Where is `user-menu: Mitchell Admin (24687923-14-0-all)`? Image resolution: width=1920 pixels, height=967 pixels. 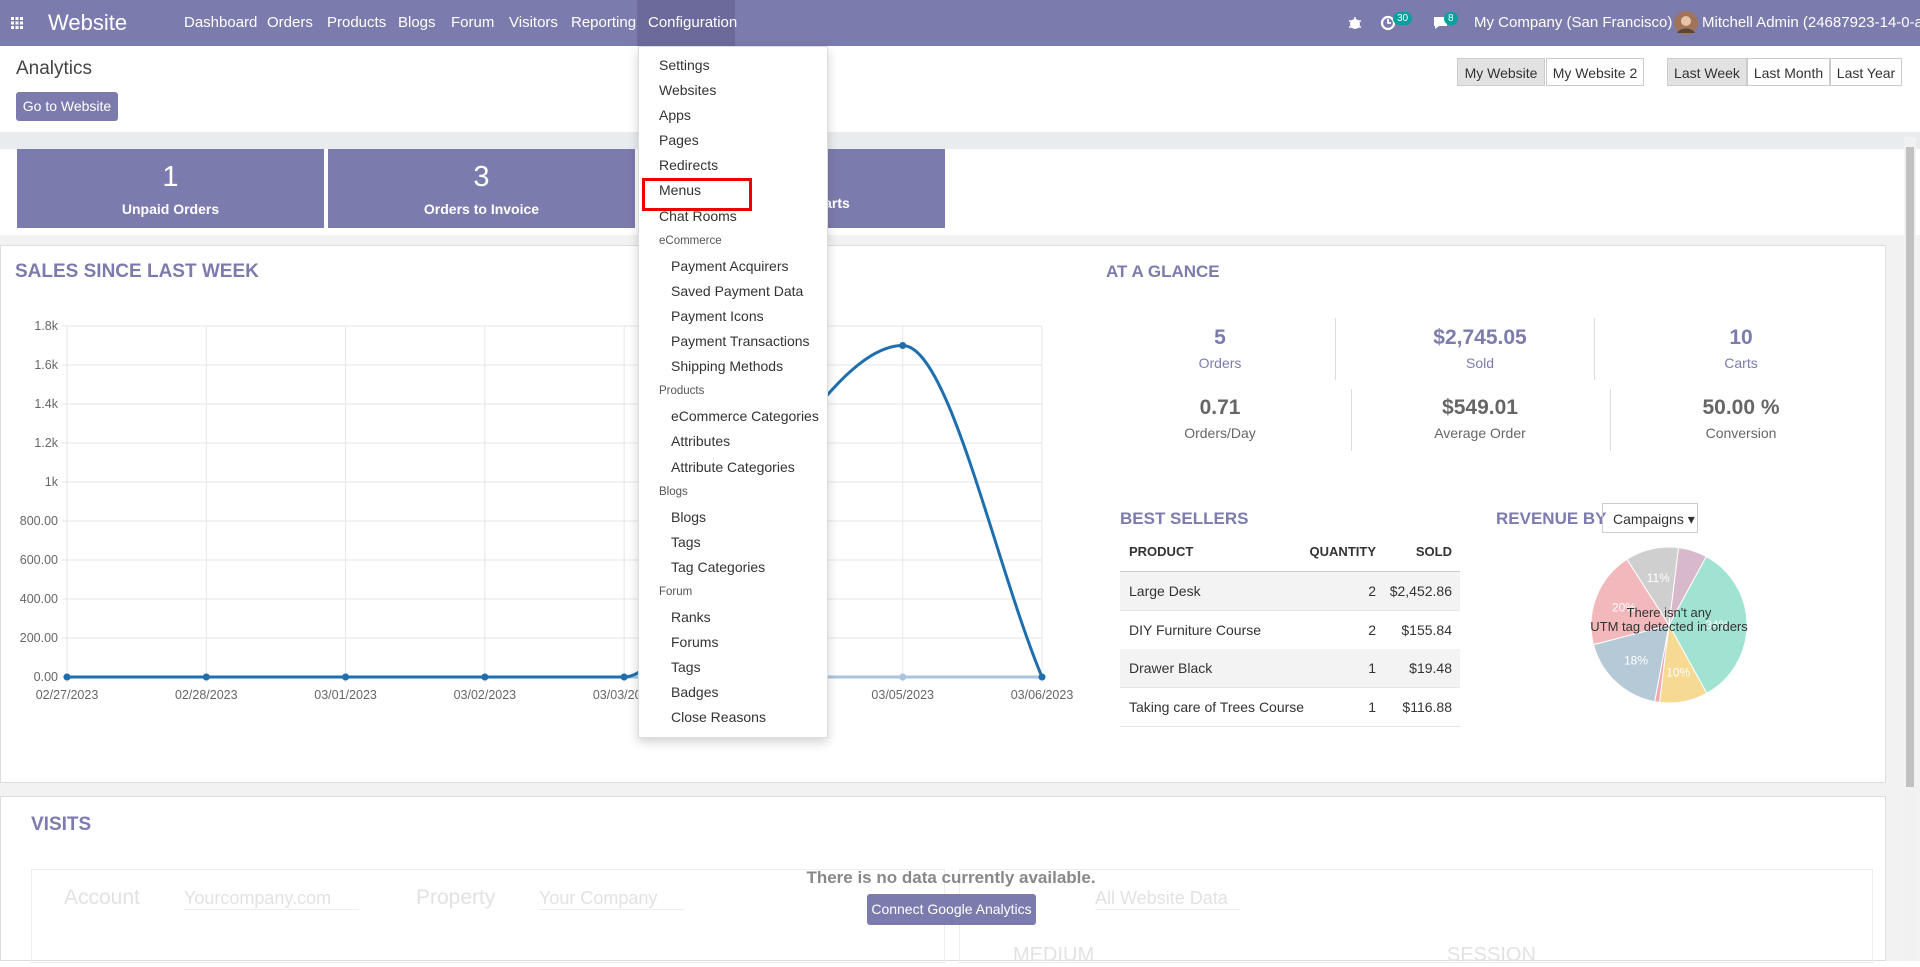
user-menu: Mitchell Admin (24687923-14-0-all) is located at coordinates (1811, 22).